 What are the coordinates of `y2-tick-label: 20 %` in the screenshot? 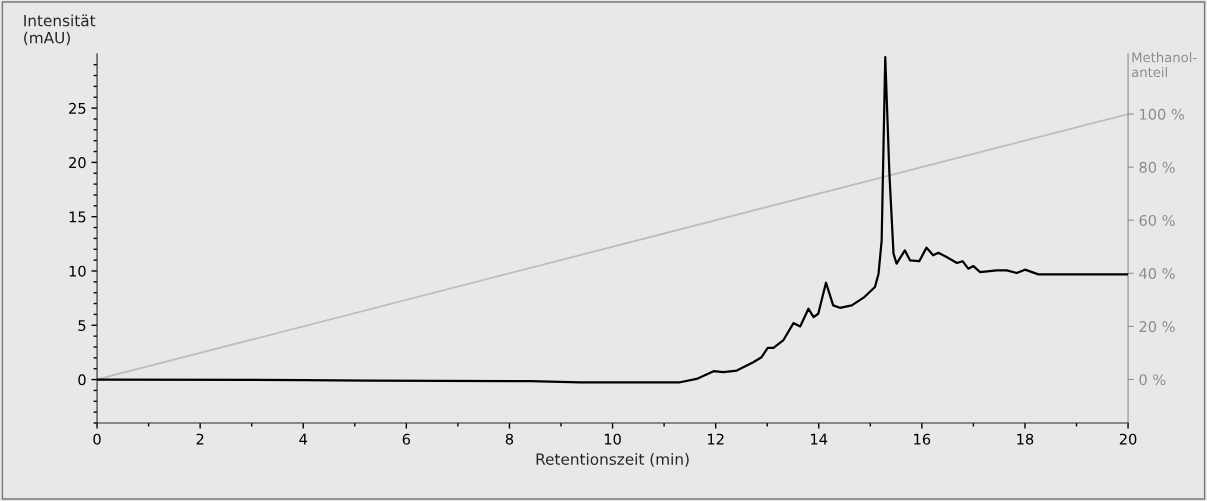 It's located at (1157, 327).